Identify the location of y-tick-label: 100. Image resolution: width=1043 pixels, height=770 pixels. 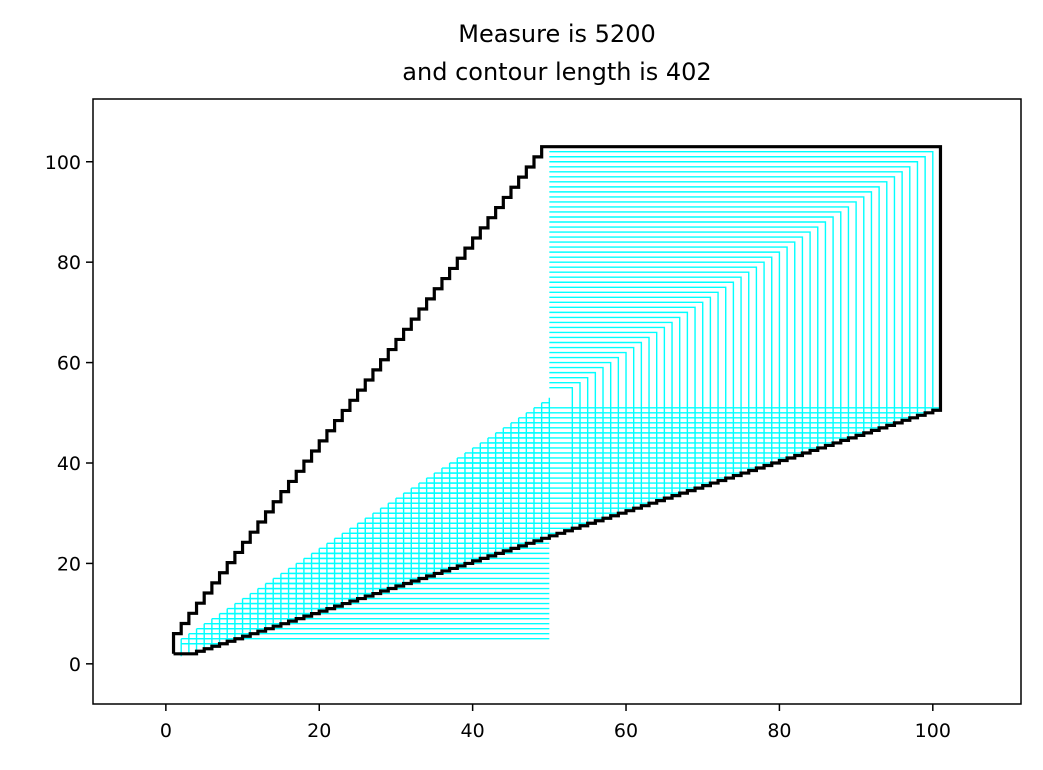
(63, 163).